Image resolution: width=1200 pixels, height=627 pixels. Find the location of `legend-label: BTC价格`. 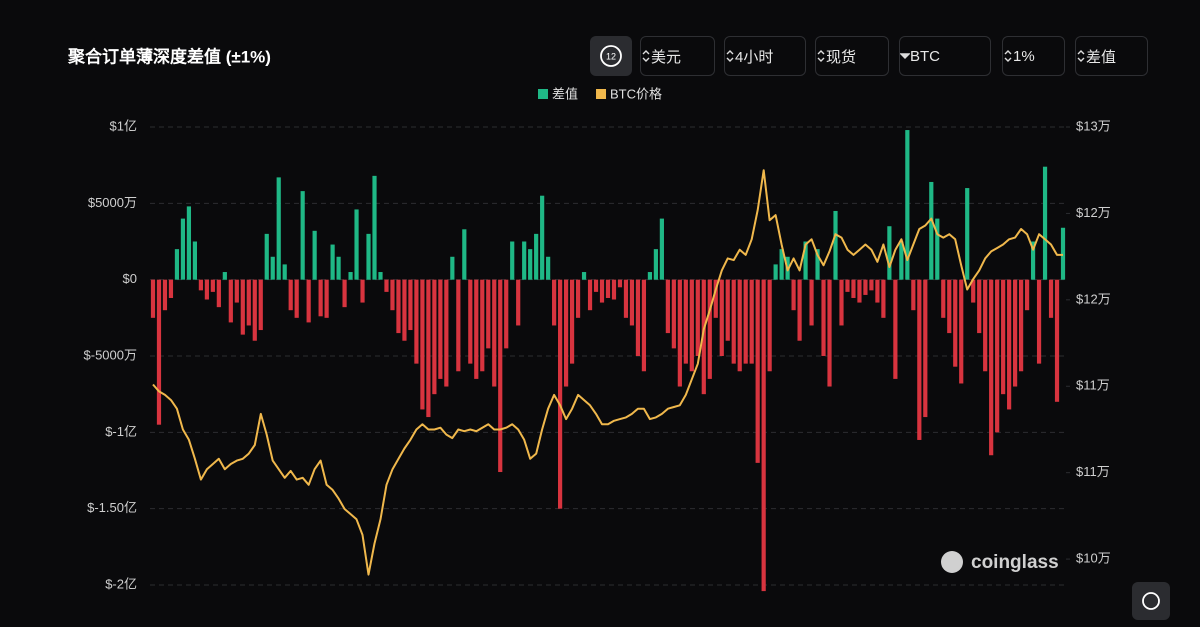

legend-label: BTC价格 is located at coordinates (636, 93).